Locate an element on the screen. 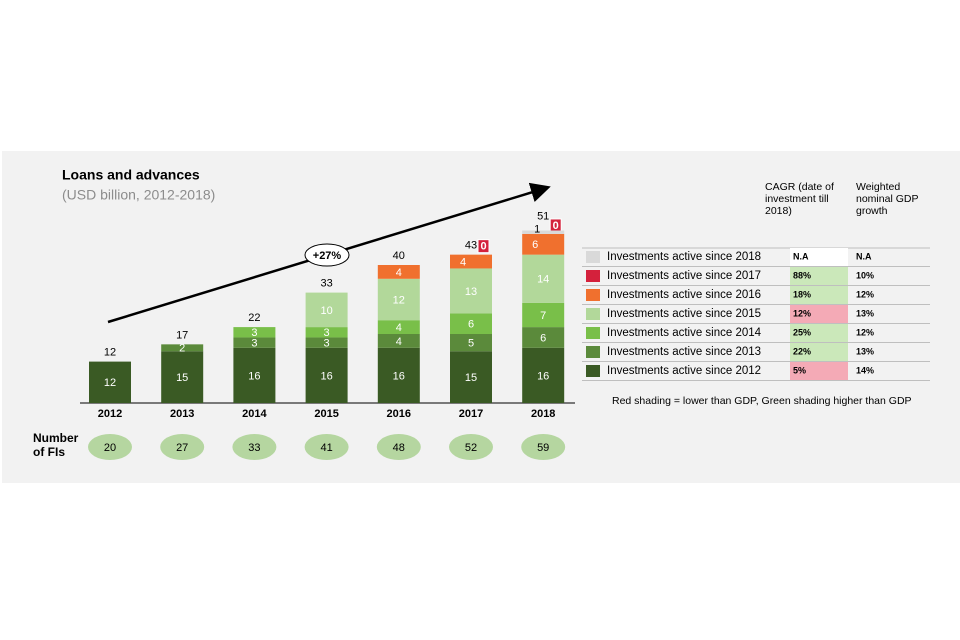  legend-label: Investments active since 2018 is located at coordinates (684, 257).